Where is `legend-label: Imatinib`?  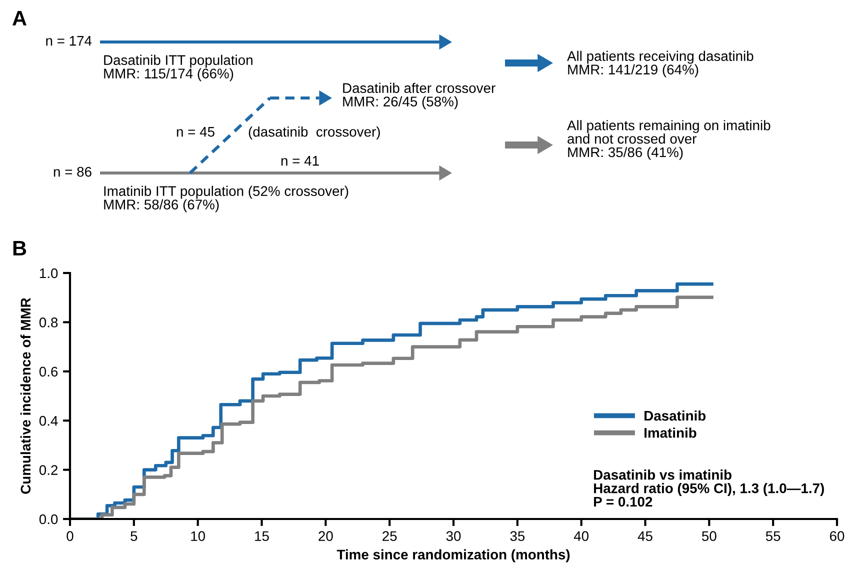 legend-label: Imatinib is located at coordinates (670, 433).